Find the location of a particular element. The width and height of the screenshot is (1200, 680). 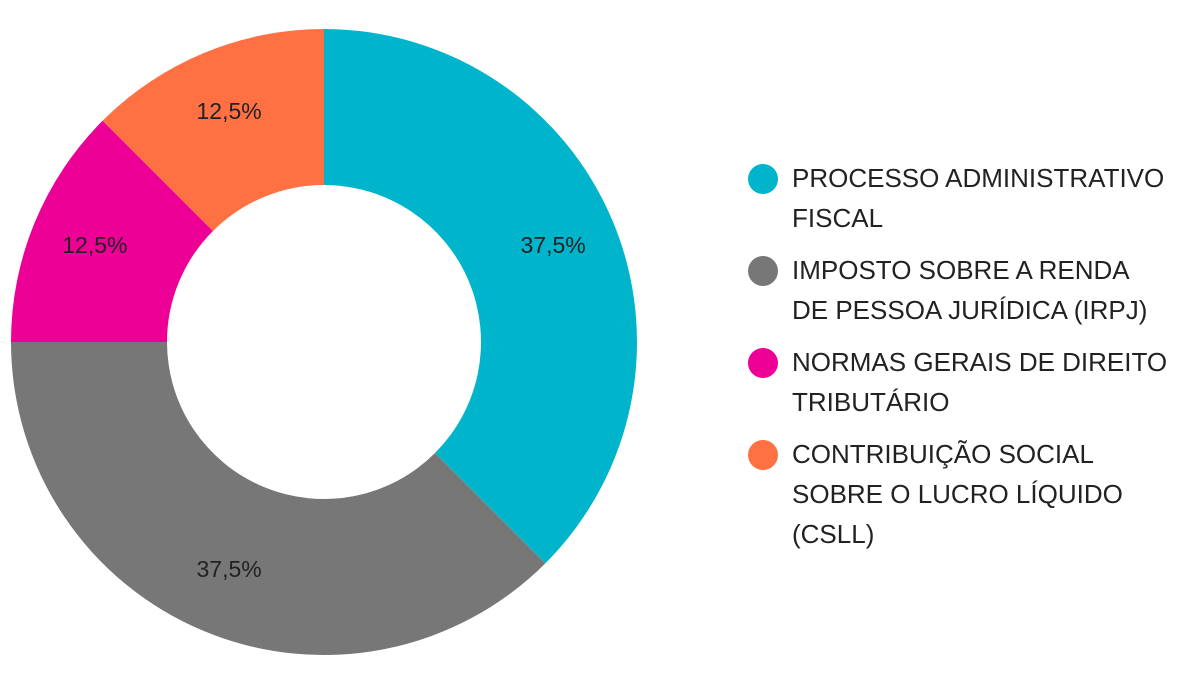

slice-label-1: 37,5% is located at coordinates (228, 569).